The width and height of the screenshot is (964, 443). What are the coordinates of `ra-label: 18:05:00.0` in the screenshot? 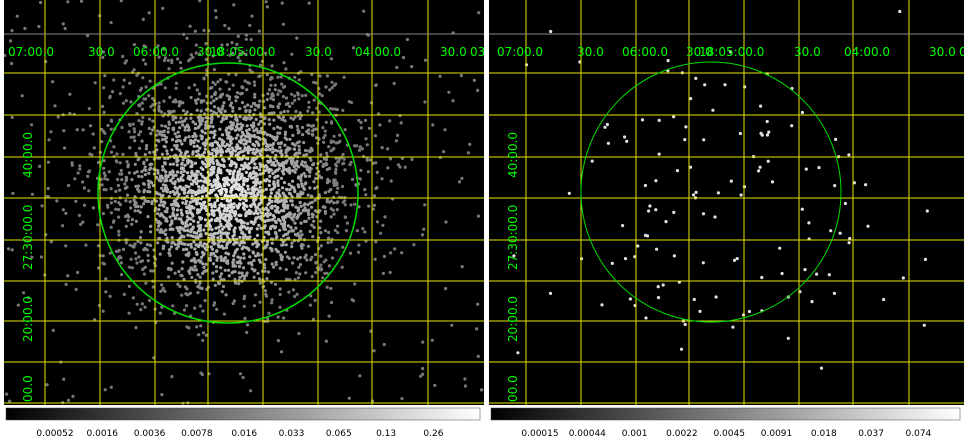 It's located at (242, 52).